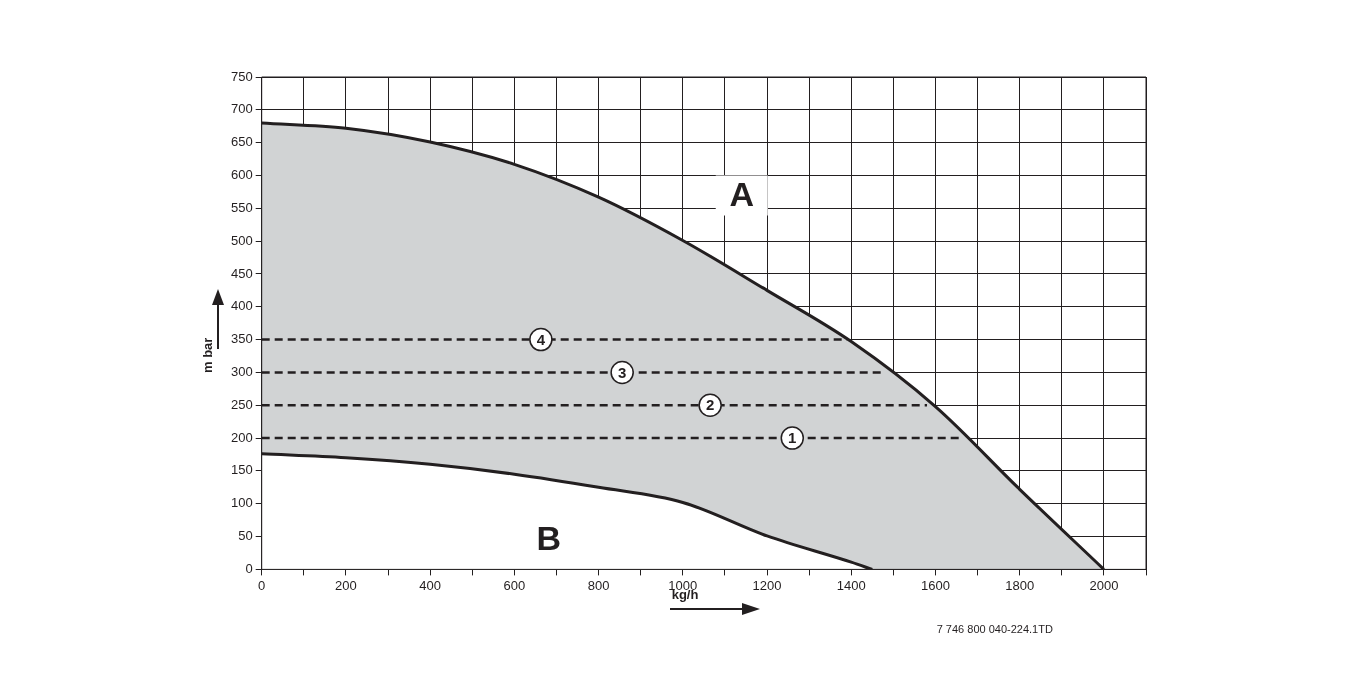  I want to click on series-label: A, so click(742, 193).